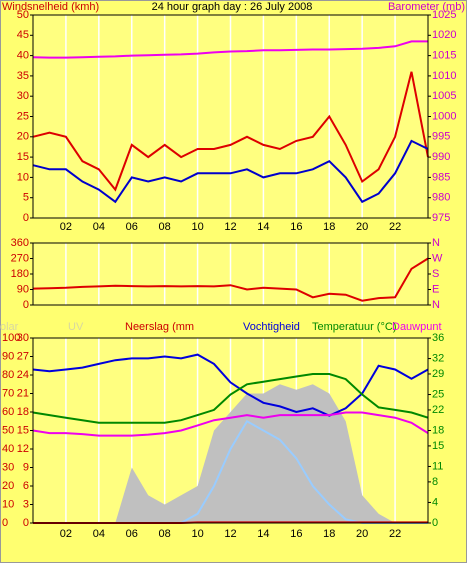  Describe the element at coordinates (23, 76) in the screenshot. I see `y-tick-label: 35` at that location.